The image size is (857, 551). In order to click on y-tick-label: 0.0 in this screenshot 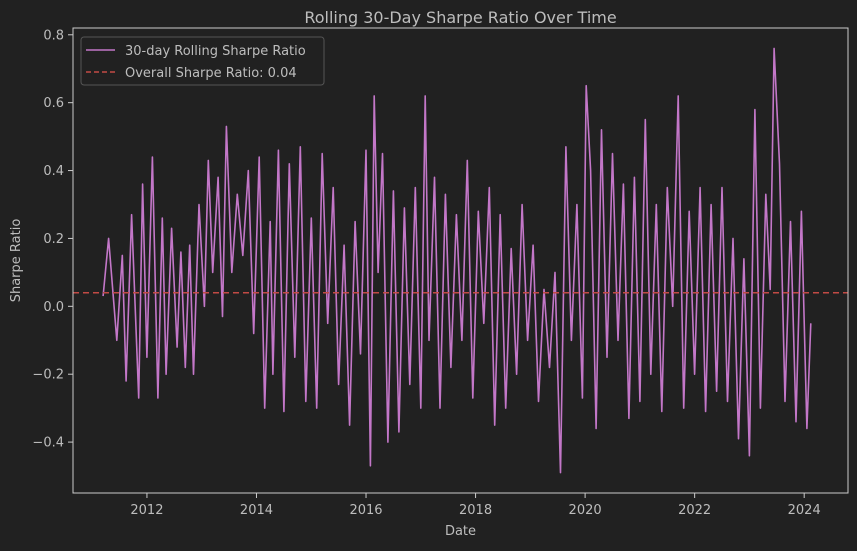, I will do `click(53, 307)`.